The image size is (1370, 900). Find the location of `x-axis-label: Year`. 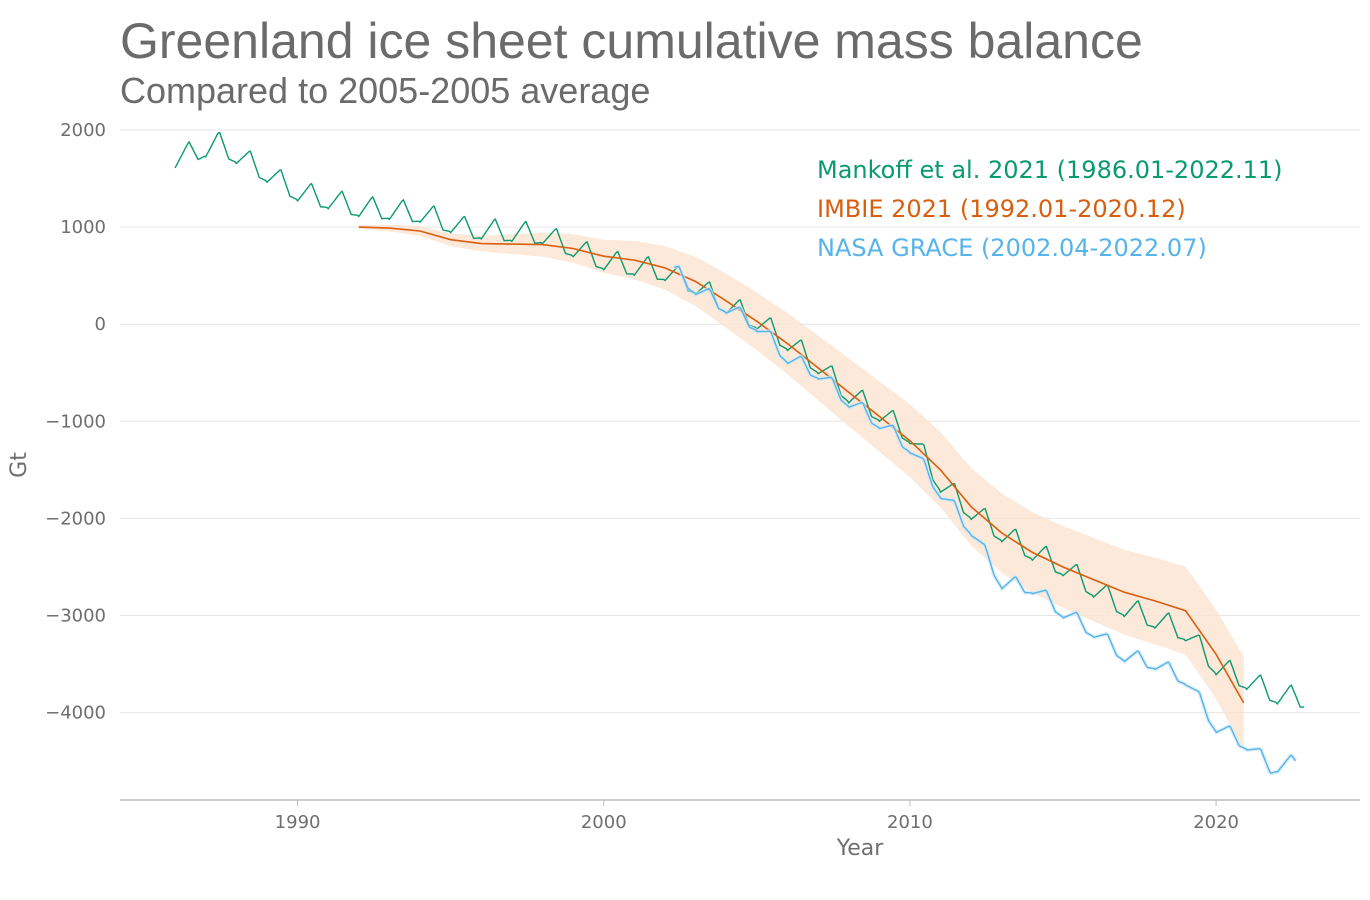

x-axis-label: Year is located at coordinates (860, 848).